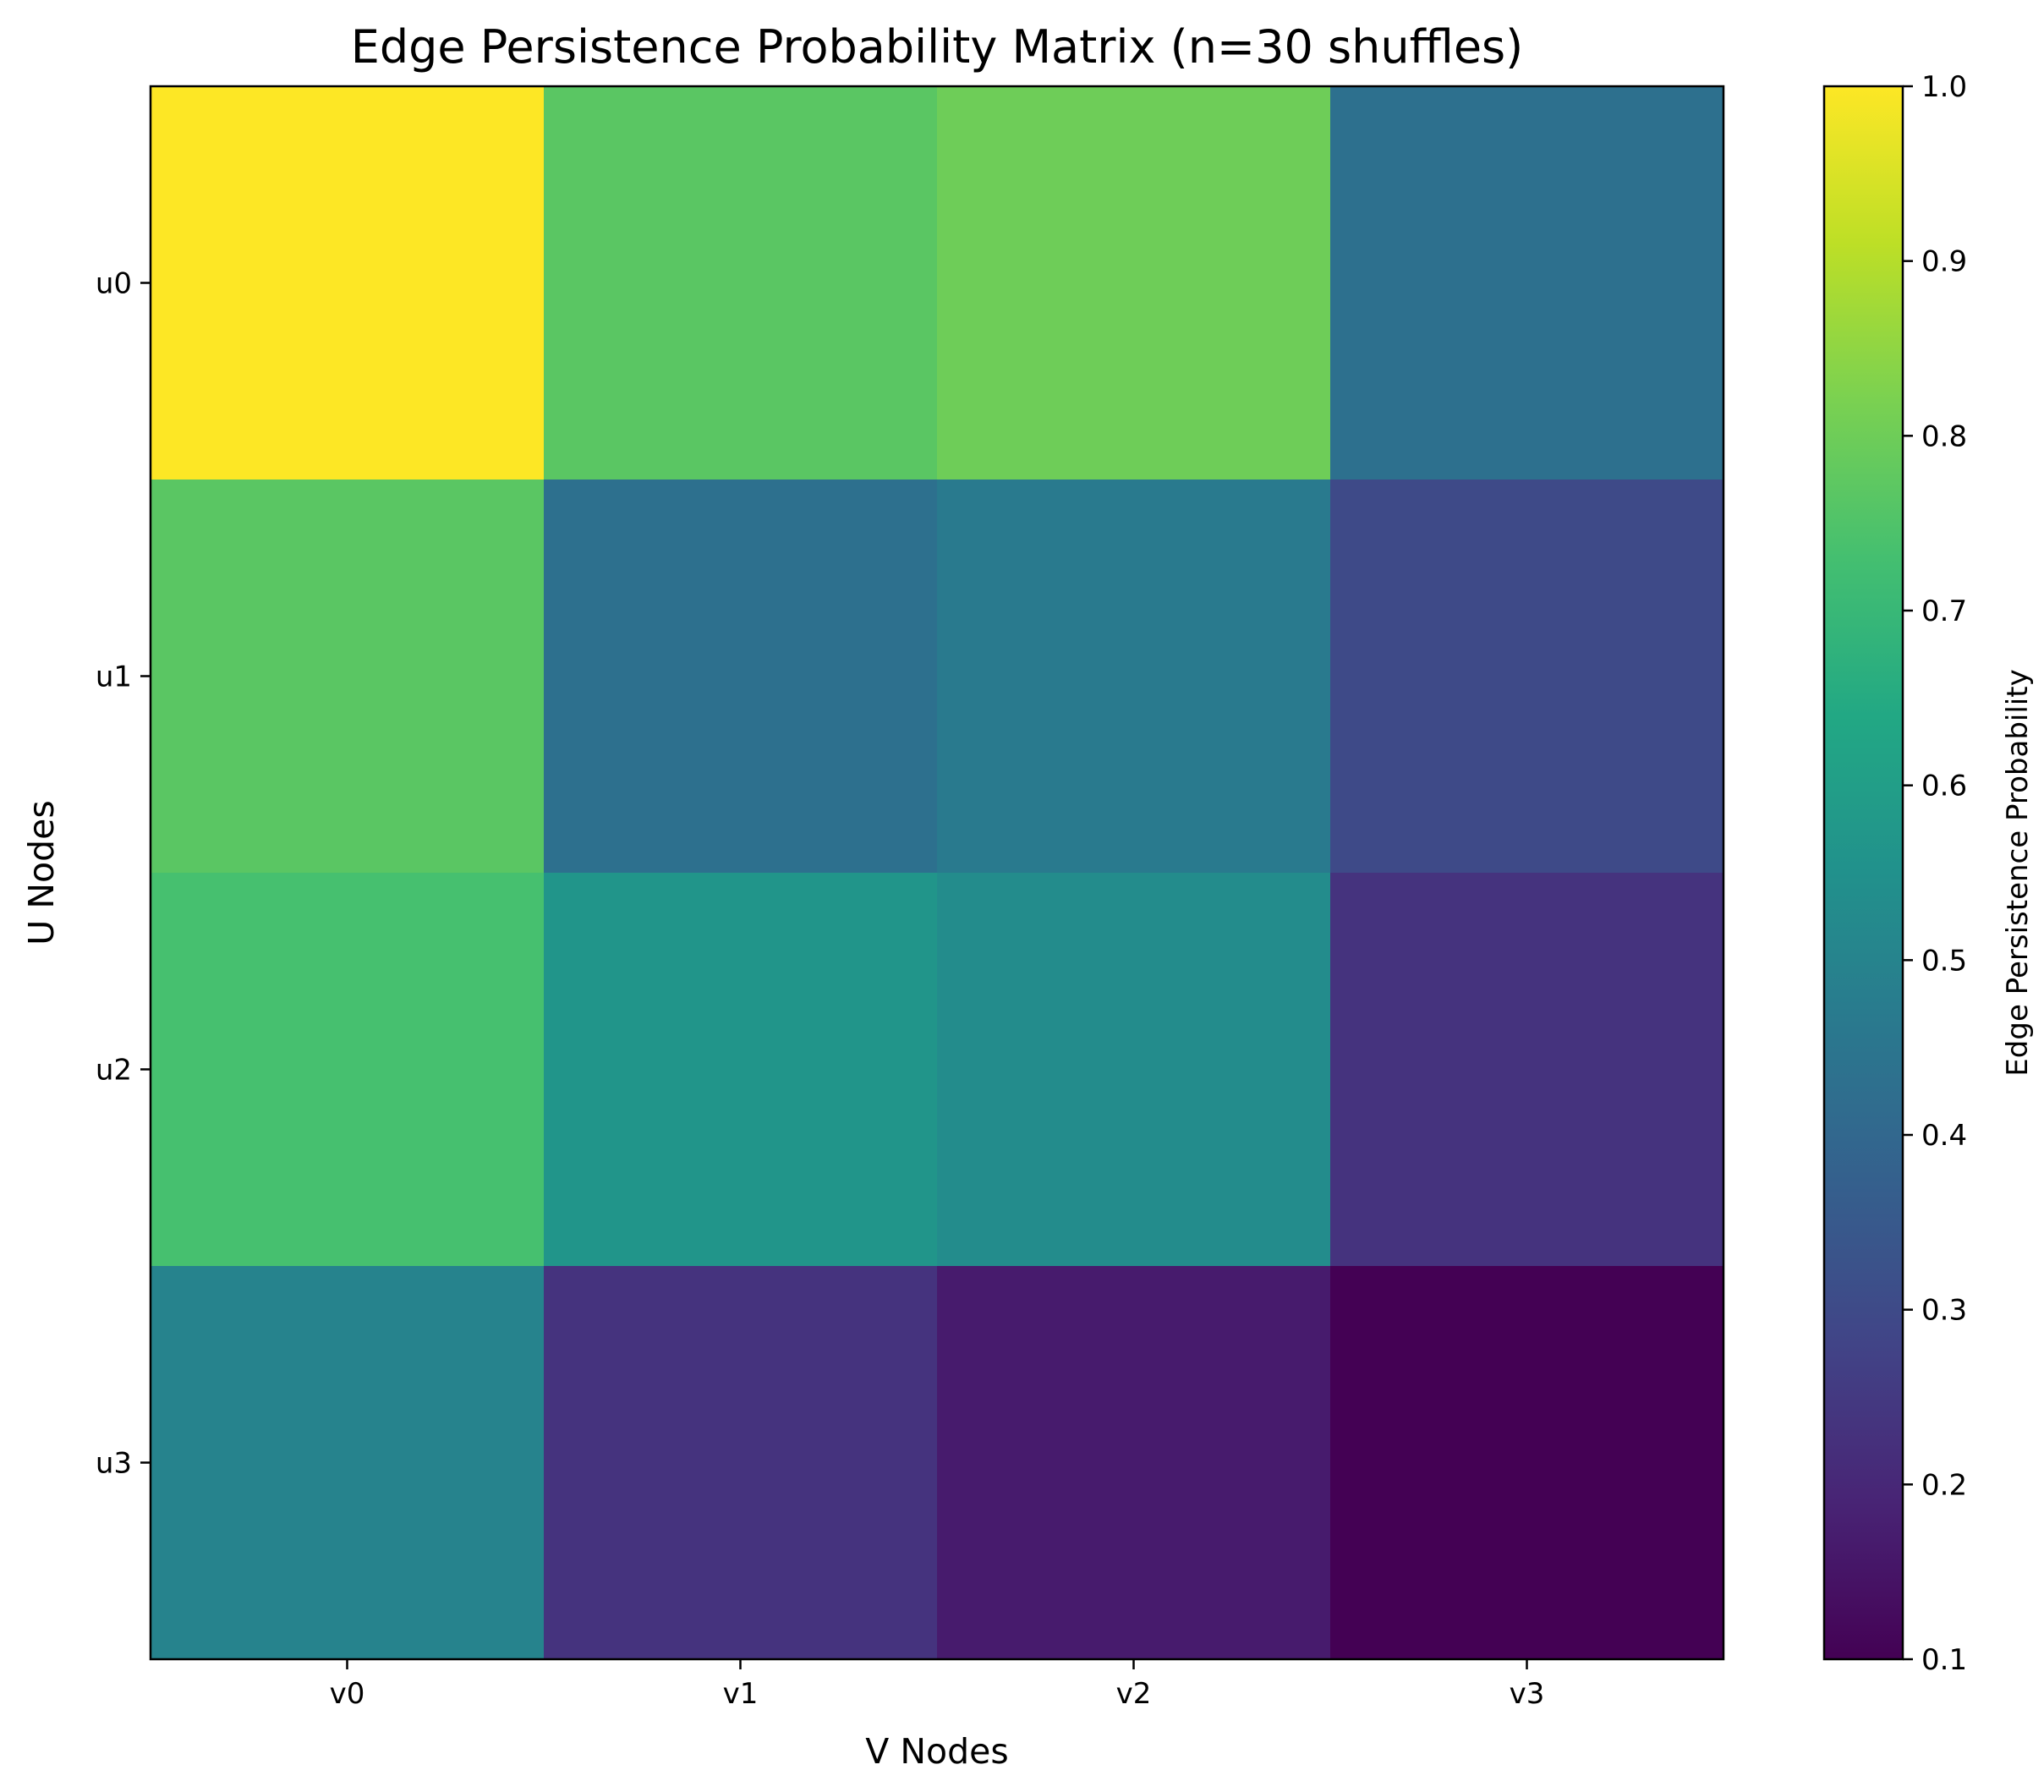 This screenshot has width=2044, height=1792. Describe the element at coordinates (347, 1694) in the screenshot. I see `x-tick-label: v0` at that location.